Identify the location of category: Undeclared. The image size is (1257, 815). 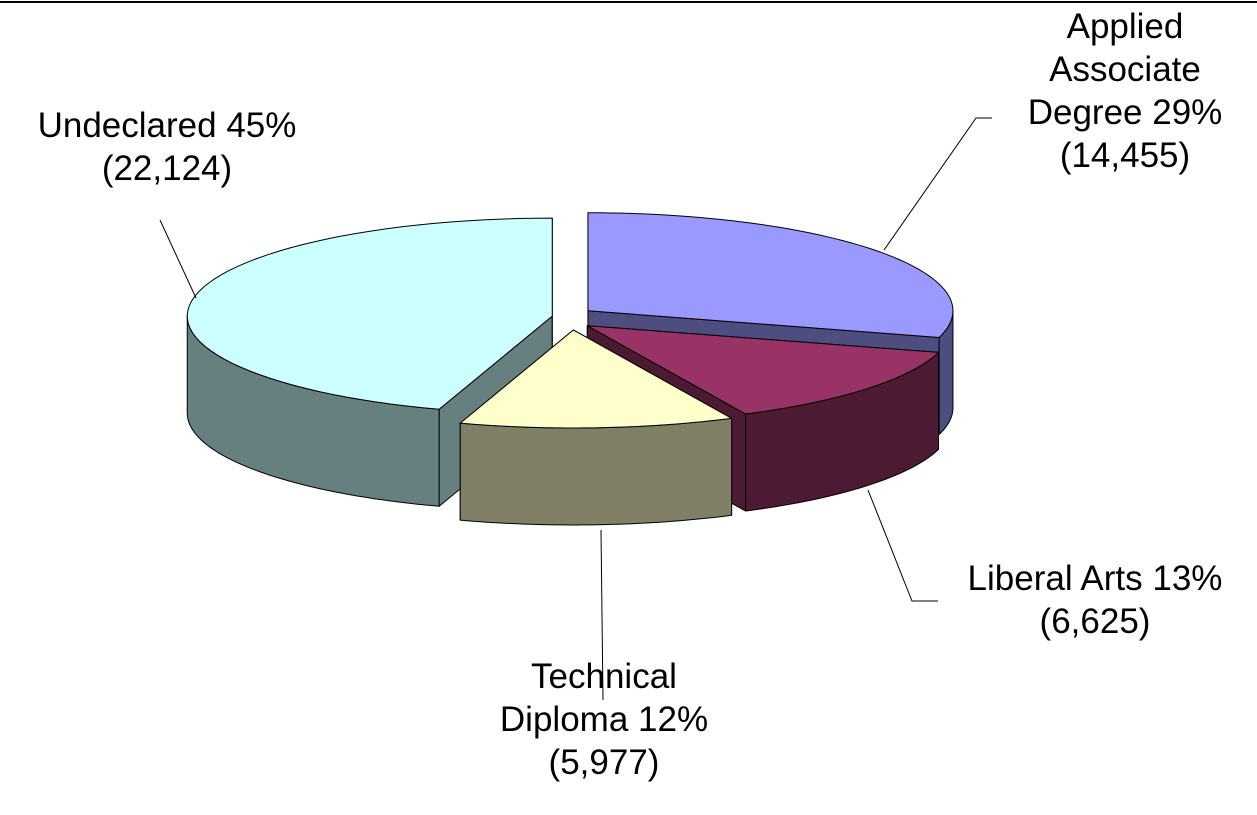
(127, 125).